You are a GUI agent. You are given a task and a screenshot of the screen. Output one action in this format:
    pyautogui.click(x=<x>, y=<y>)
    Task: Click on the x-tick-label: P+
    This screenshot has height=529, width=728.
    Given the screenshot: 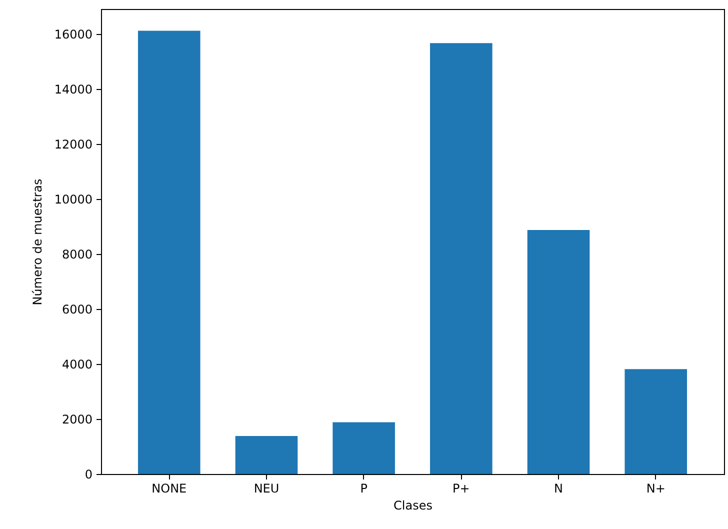 What is the action you would take?
    pyautogui.click(x=461, y=489)
    